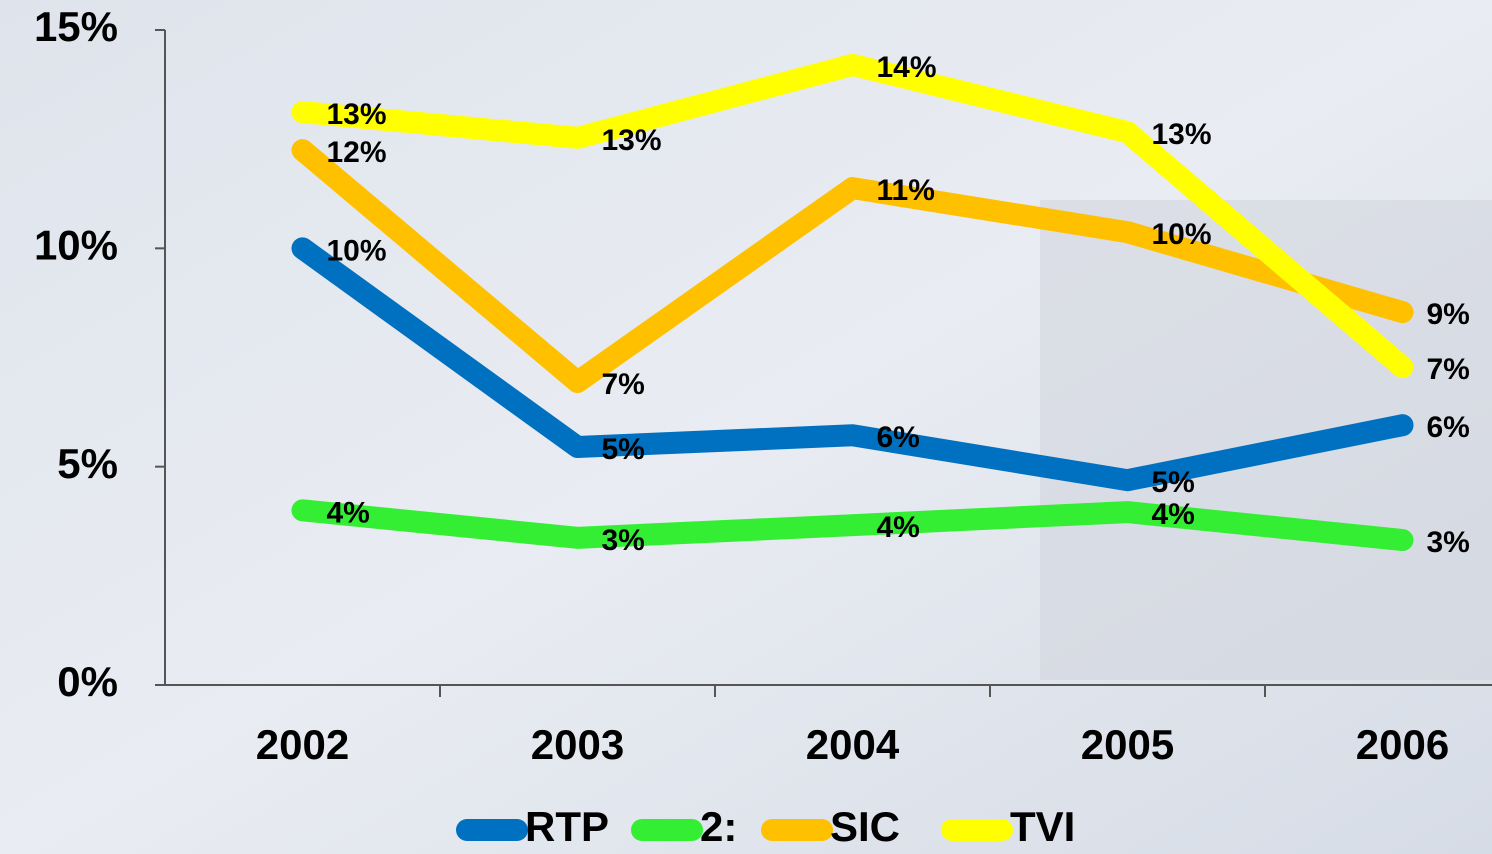 Image resolution: width=1492 pixels, height=854 pixels. What do you see at coordinates (1042, 826) in the screenshot?
I see `legend-label: TVI` at bounding box center [1042, 826].